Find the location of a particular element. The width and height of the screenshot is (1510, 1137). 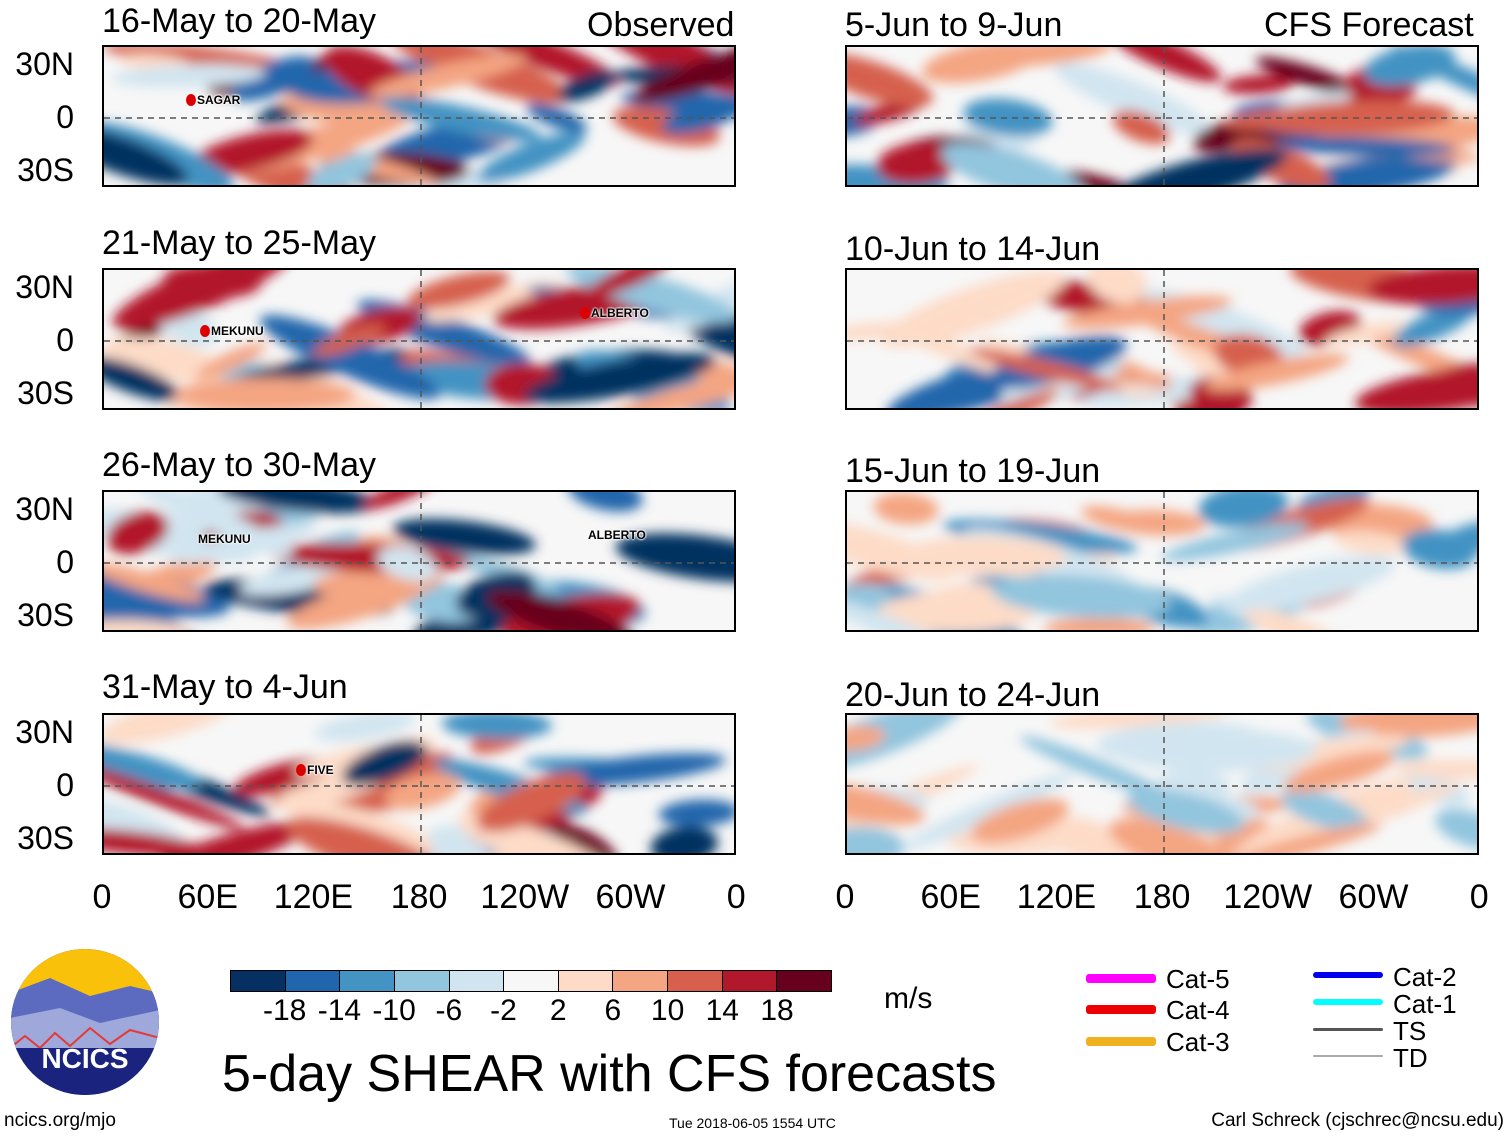

panel-title: 20-Jun to 24-Jun is located at coordinates (973, 695).